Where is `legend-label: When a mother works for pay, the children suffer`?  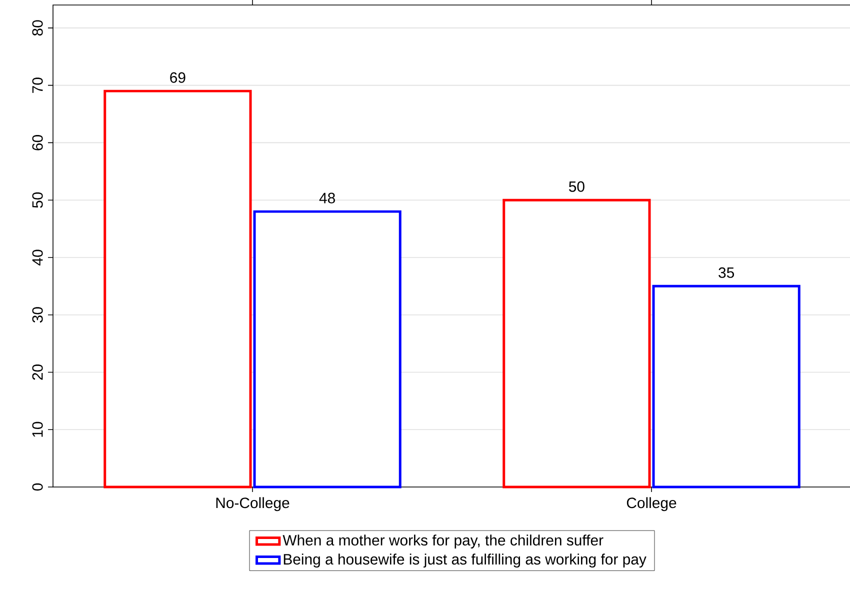
legend-label: When a mother works for pay, the children suffer is located at coordinates (443, 541).